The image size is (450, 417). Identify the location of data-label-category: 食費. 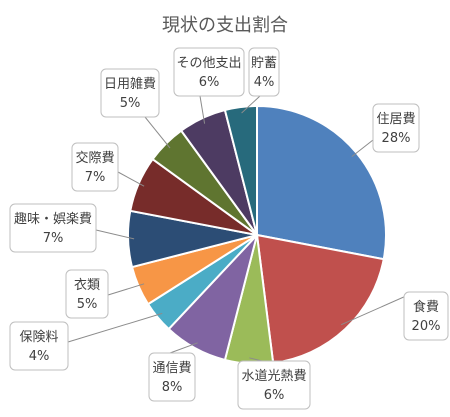
(426, 307).